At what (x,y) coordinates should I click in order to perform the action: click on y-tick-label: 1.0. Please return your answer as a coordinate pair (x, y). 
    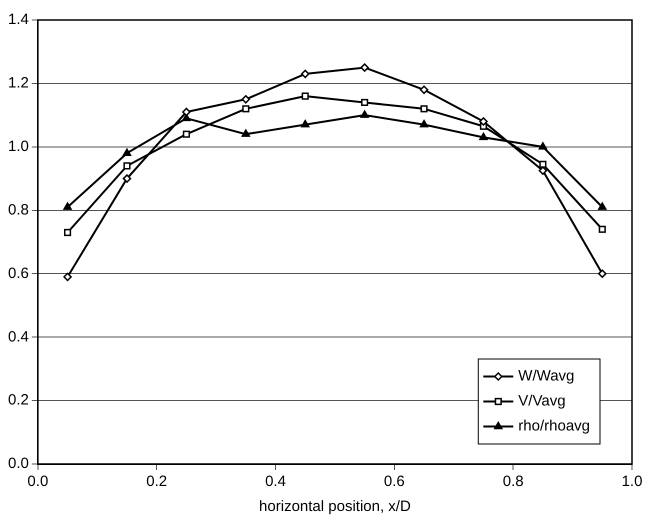
    Looking at the image, I should click on (18, 146).